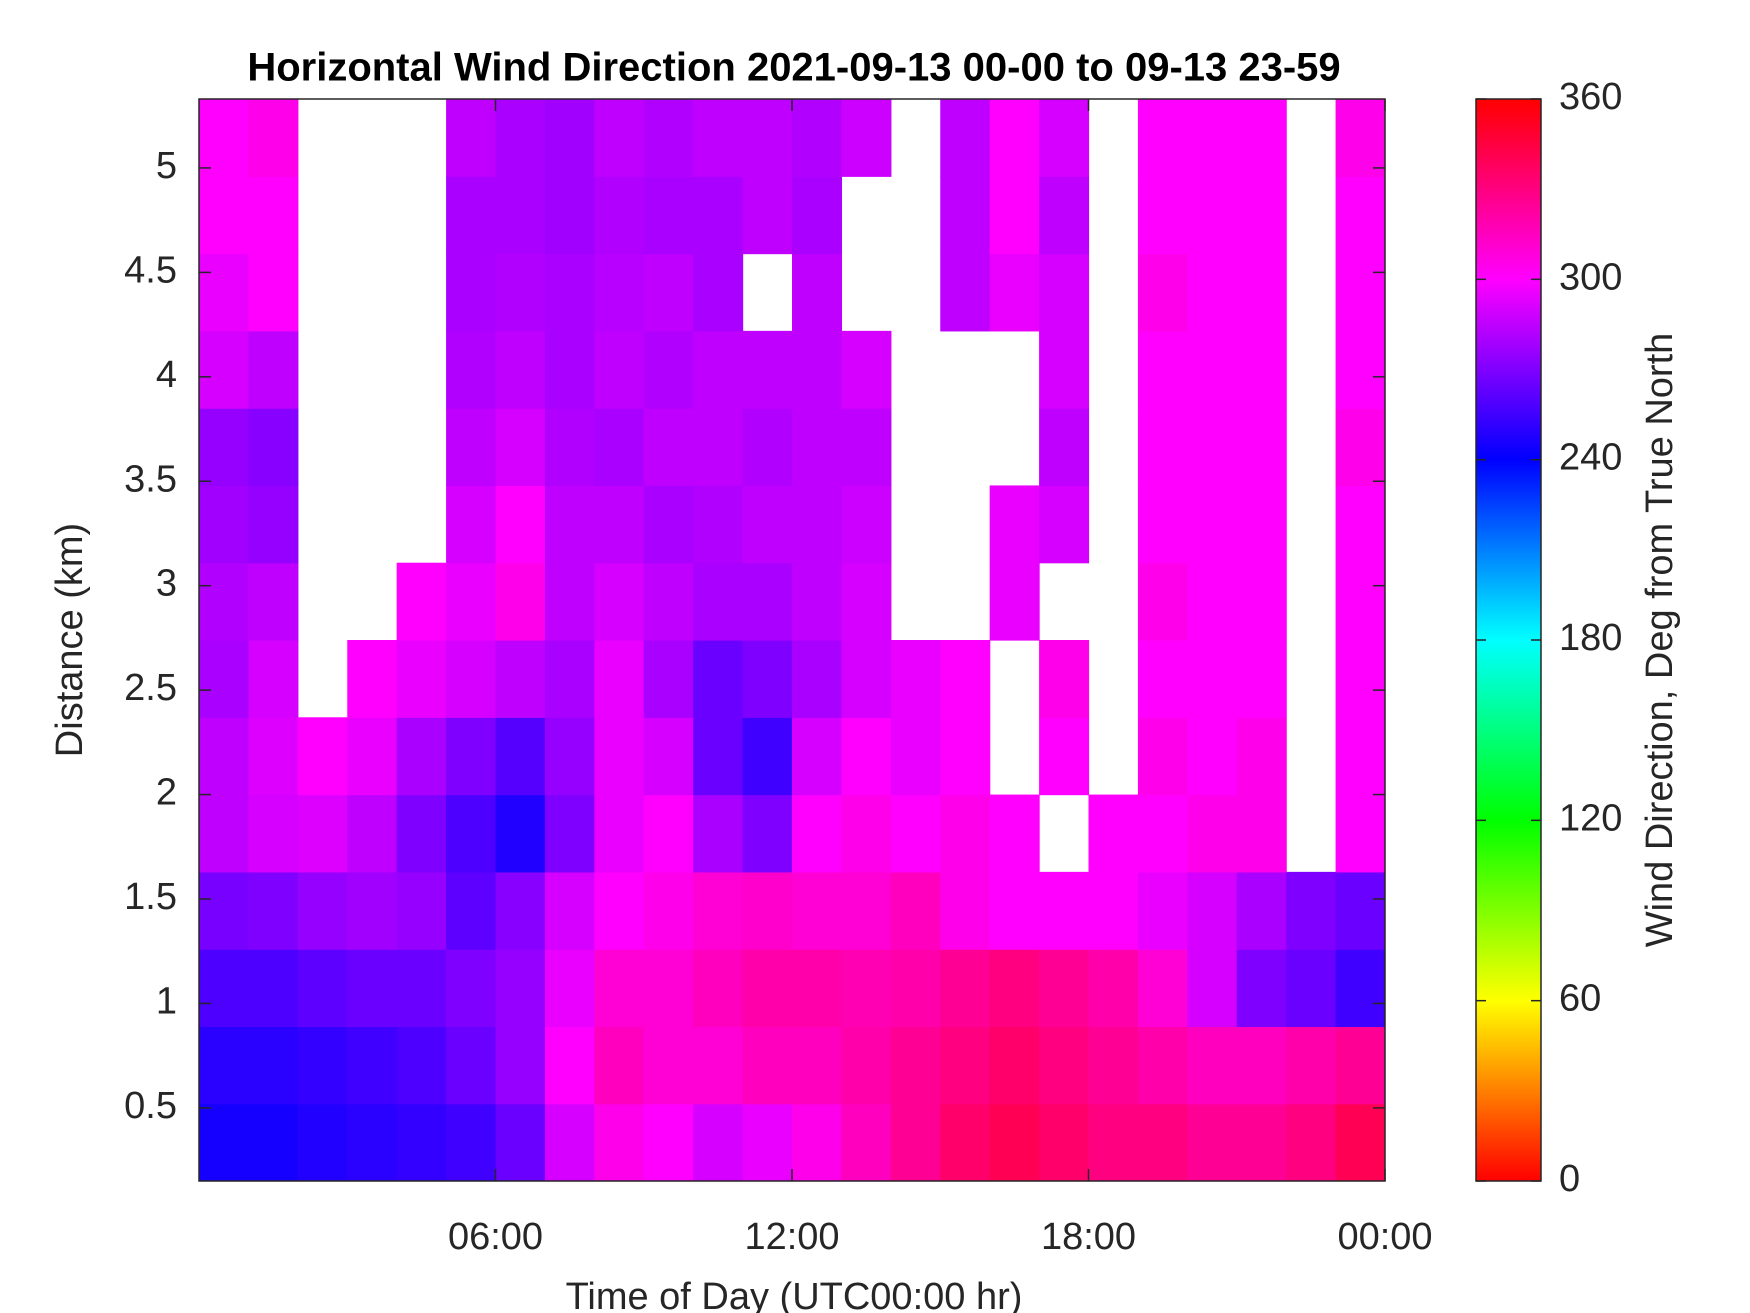 Image resolution: width=1750 pixels, height=1313 pixels. I want to click on y-tick-label: 1, so click(166, 1001).